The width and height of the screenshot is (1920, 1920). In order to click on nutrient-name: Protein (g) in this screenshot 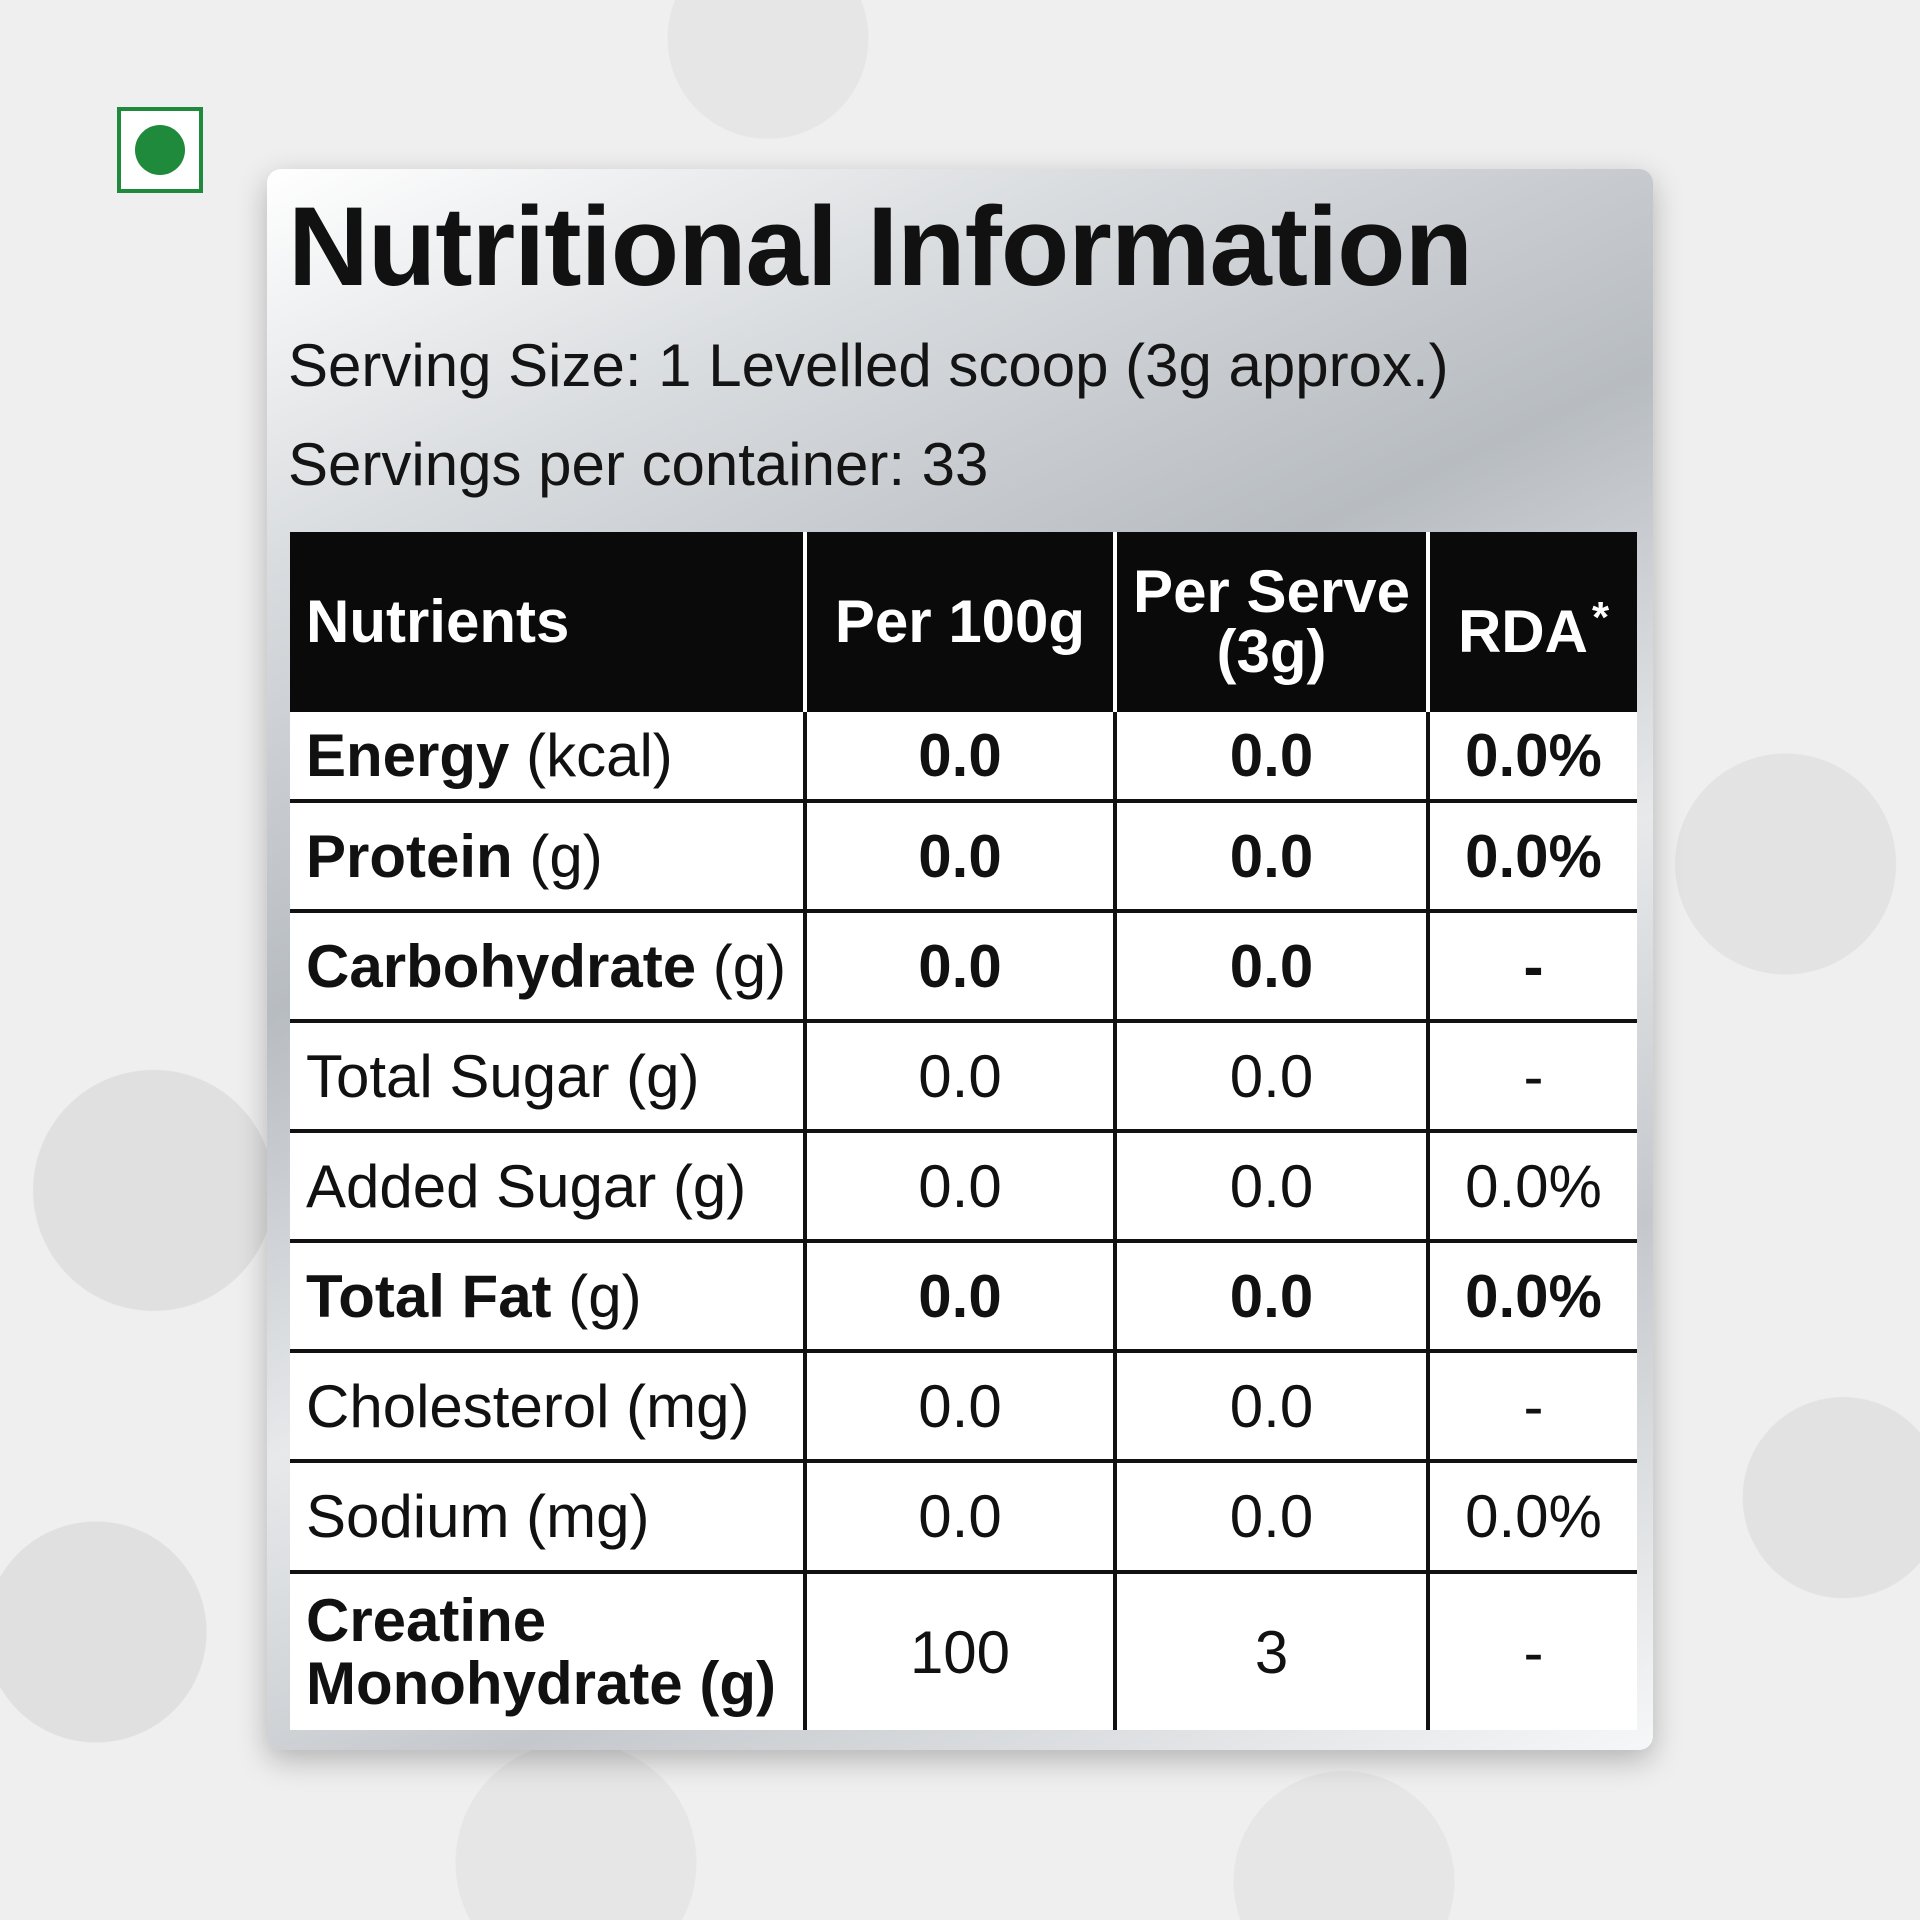, I will do `click(547, 857)`.